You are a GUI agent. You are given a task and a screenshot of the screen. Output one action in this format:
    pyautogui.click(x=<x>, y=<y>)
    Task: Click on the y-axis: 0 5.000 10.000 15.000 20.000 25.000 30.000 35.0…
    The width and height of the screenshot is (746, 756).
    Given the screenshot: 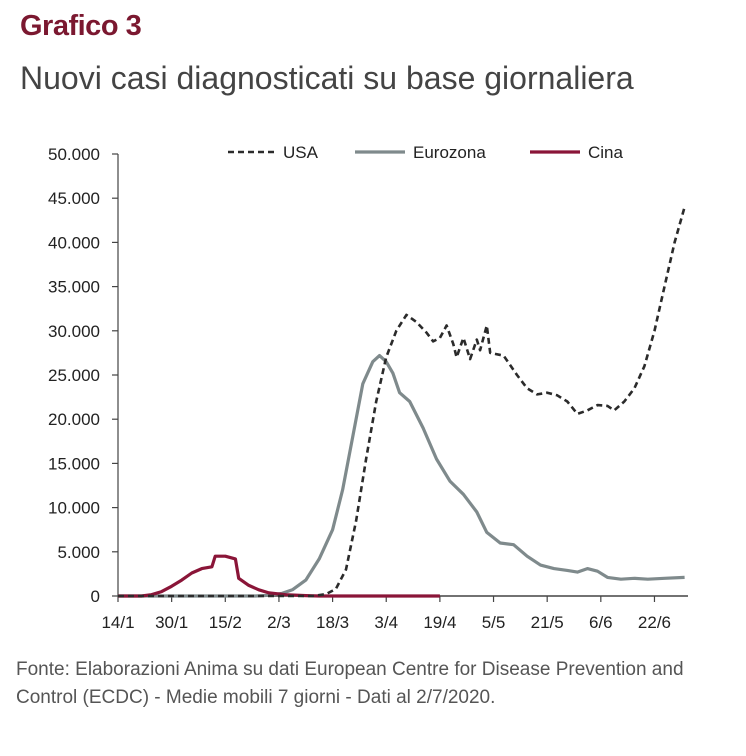 What is the action you would take?
    pyautogui.click(x=83, y=375)
    